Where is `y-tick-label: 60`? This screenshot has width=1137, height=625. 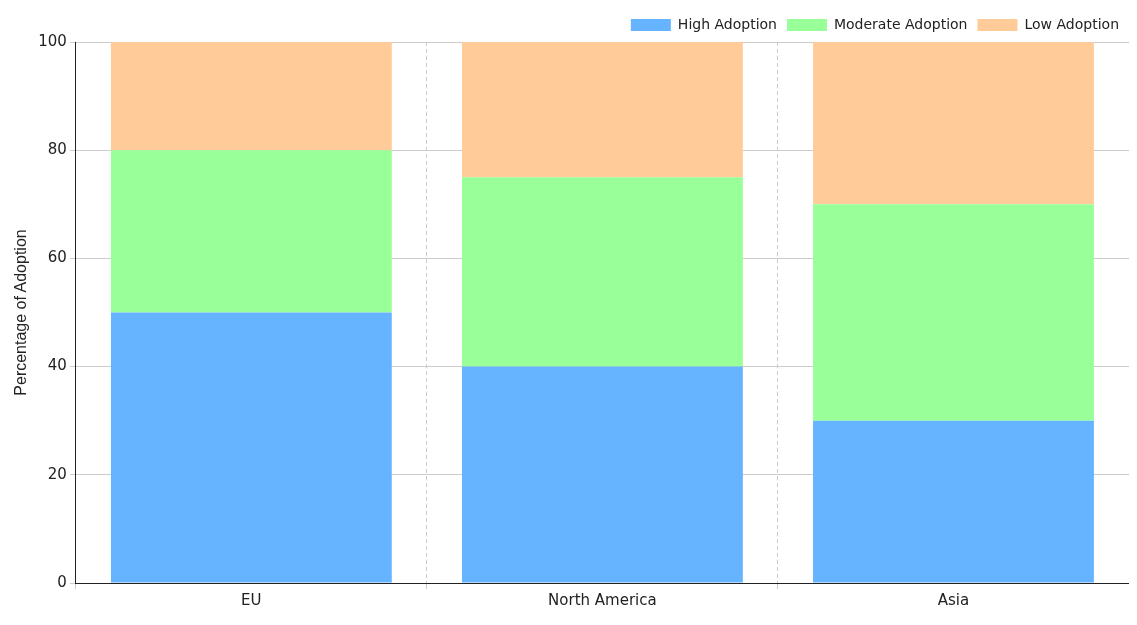
y-tick-label: 60 is located at coordinates (57, 257).